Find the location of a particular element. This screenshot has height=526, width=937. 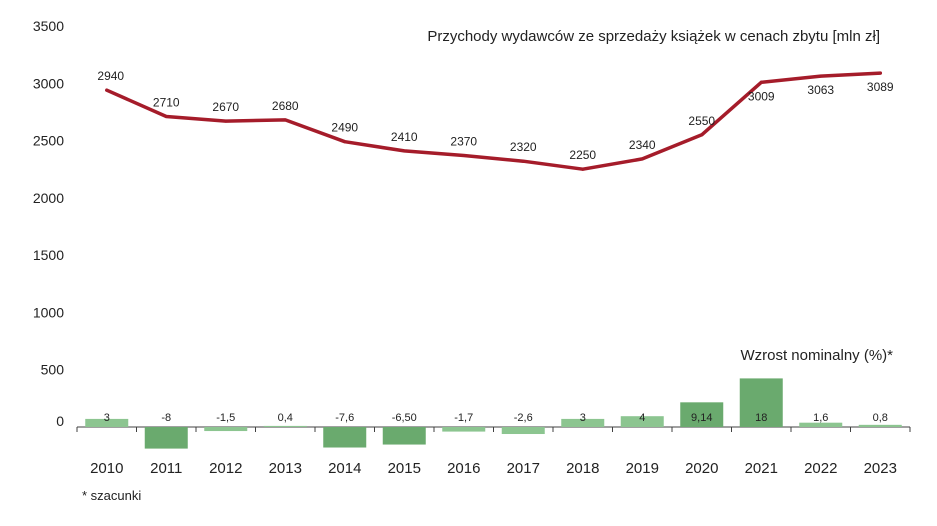

growth-bar-2011 is located at coordinates (166, 438).